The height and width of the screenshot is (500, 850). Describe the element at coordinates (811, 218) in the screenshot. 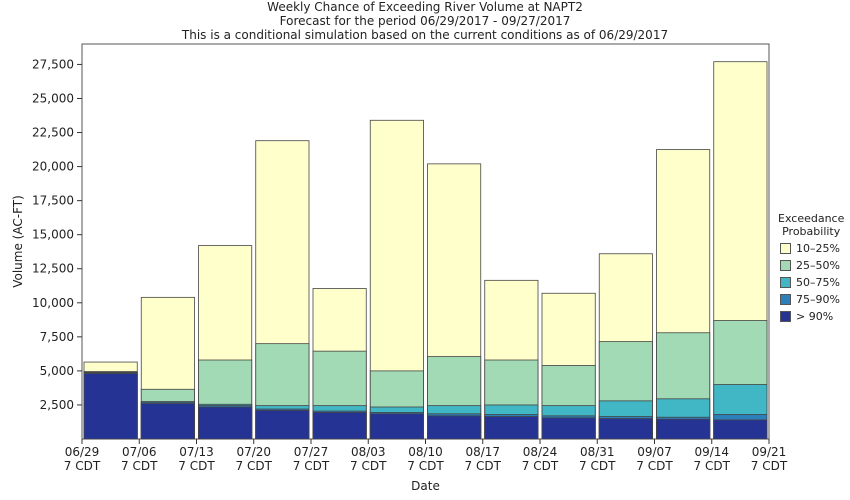

I see `legend-title-line1: Exceedance` at that location.